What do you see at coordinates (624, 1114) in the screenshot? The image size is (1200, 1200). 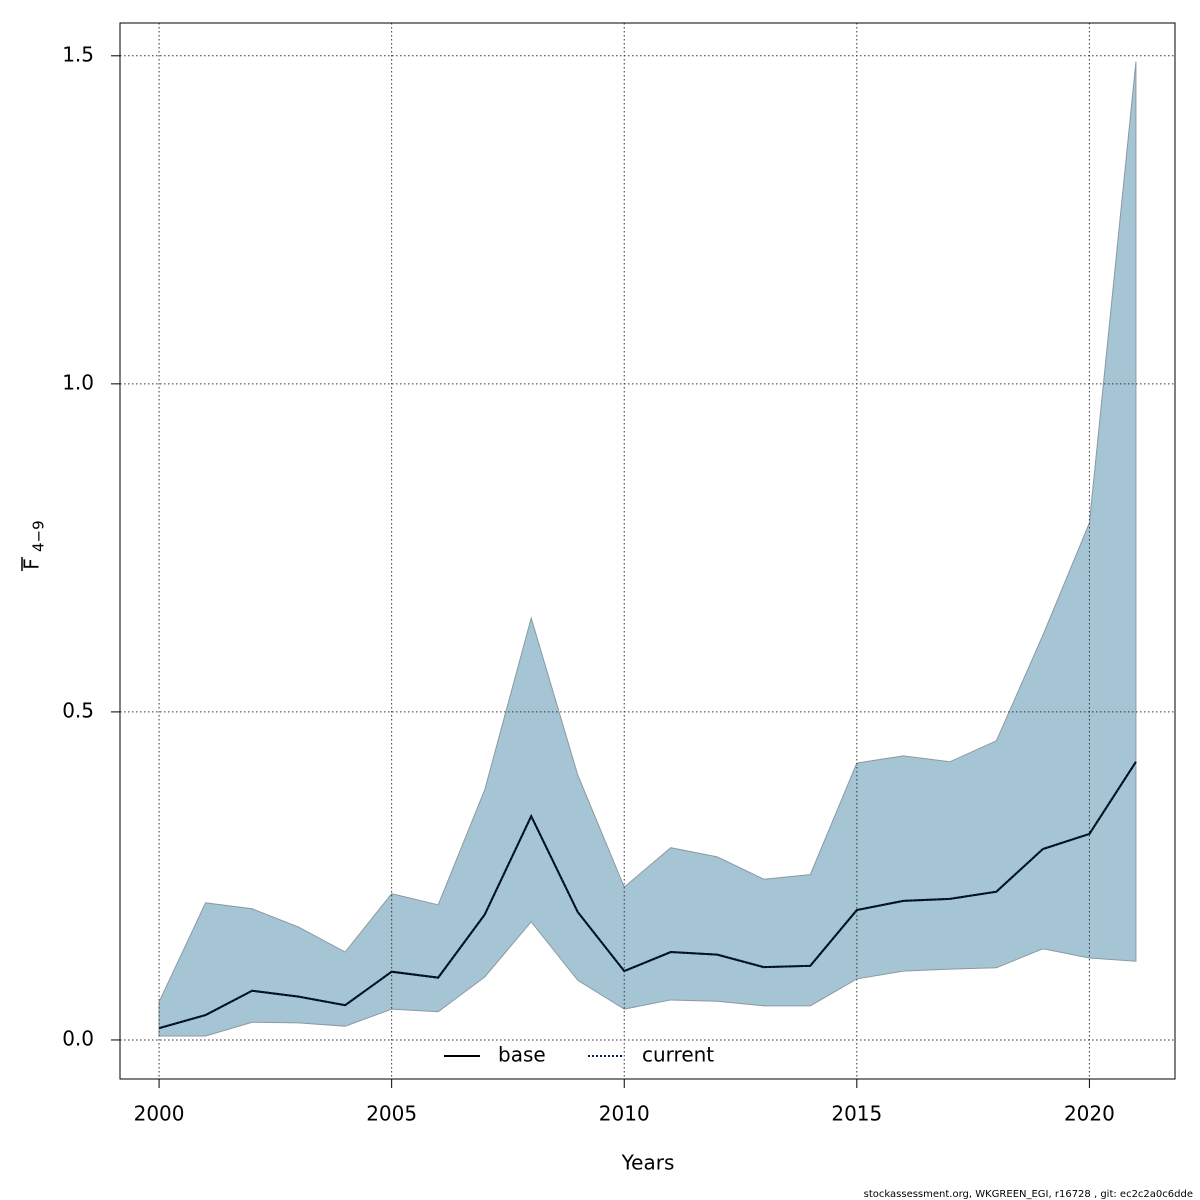 I see `x-tick-label: 2010` at bounding box center [624, 1114].